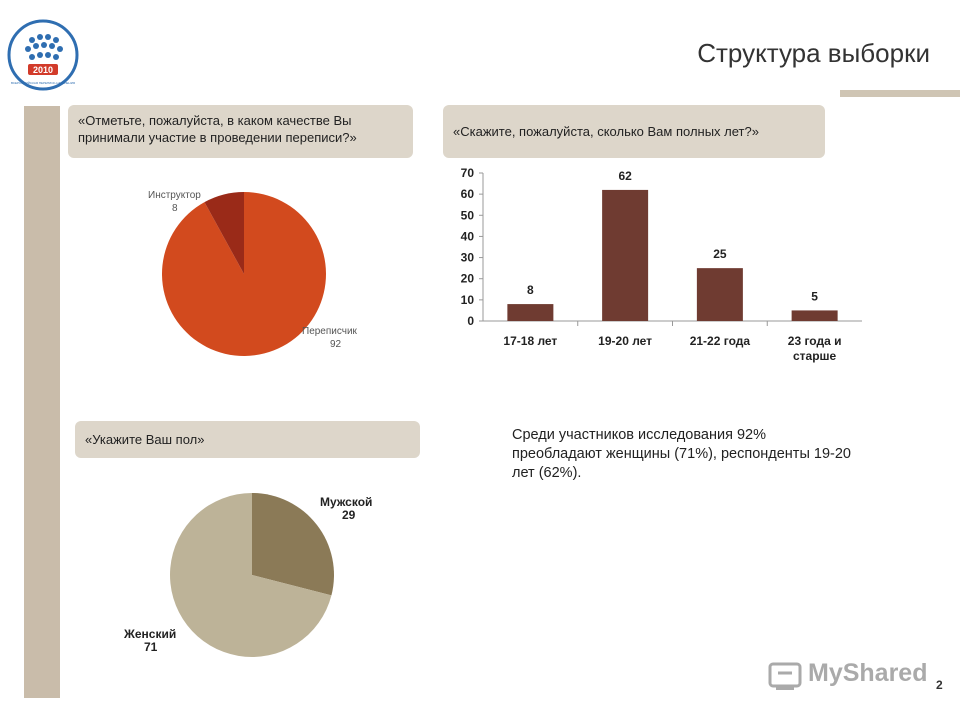 The width and height of the screenshot is (960, 720). I want to click on age-y-tick-label: 0, so click(470, 321).